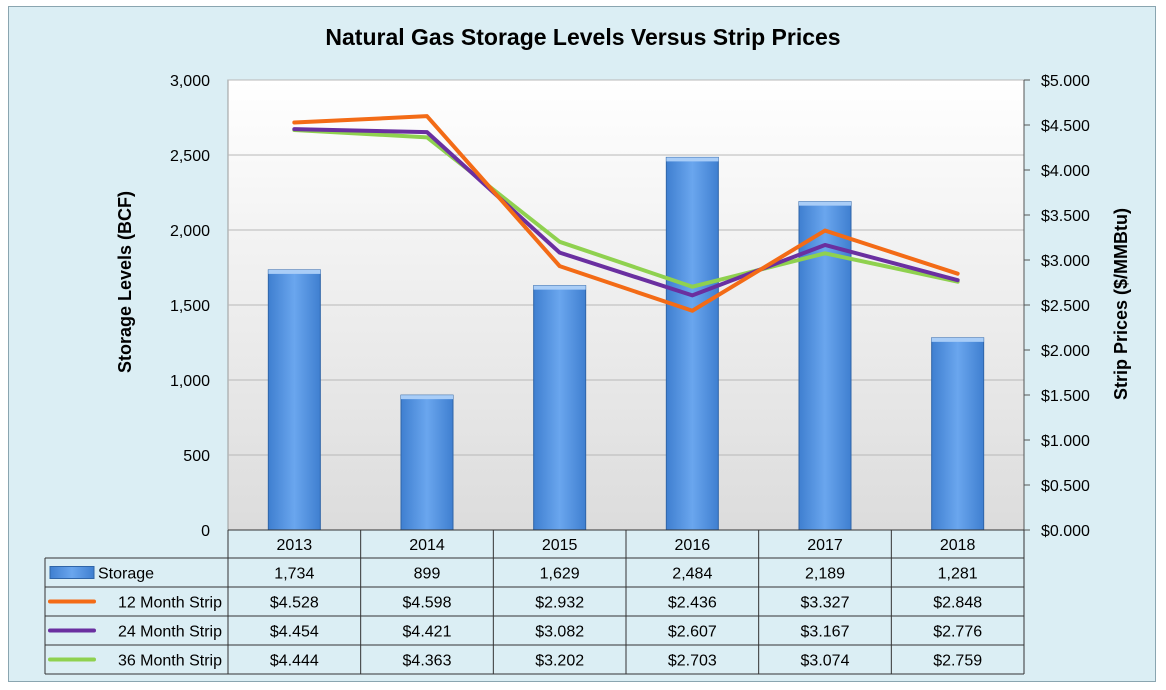  I want to click on data-label-36-month-strip: $4.363, so click(427, 661).